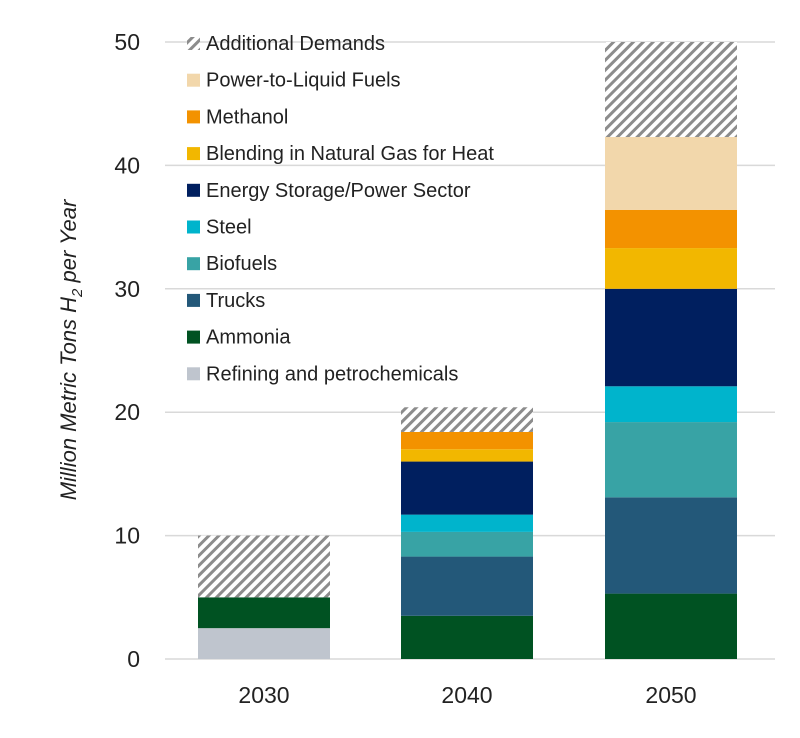 This screenshot has width=800, height=738. What do you see at coordinates (241, 264) in the screenshot?
I see `legend-label: Biofuels` at bounding box center [241, 264].